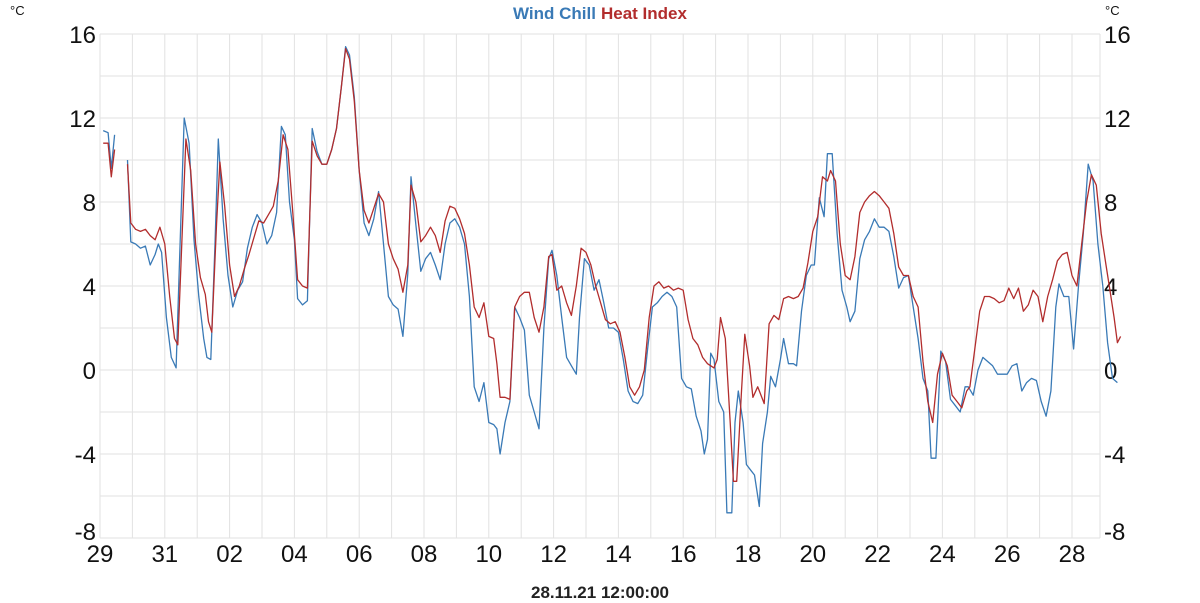  I want to click on x-tick-label: 12, so click(553, 554).